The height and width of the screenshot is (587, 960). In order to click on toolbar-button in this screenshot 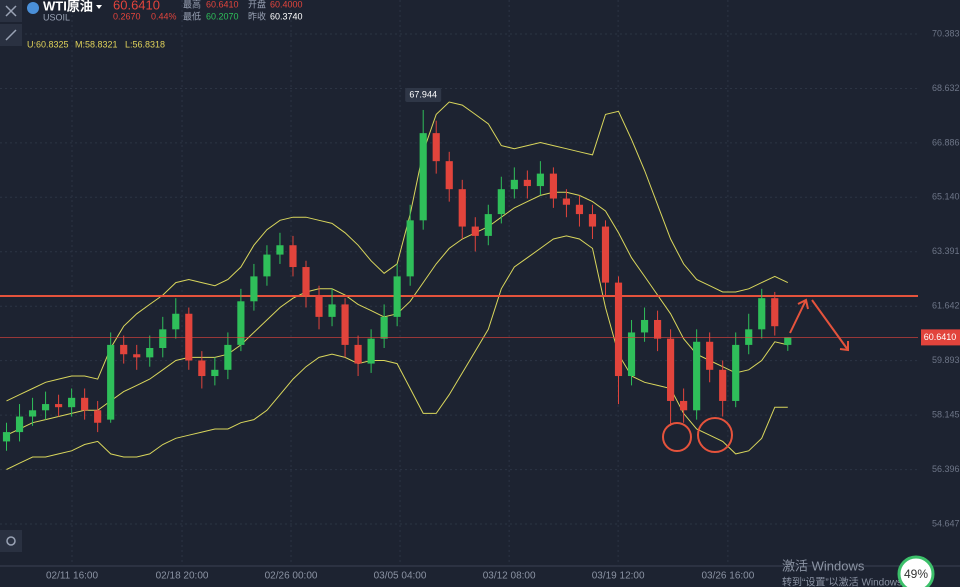, I will do `click(11, 541)`.